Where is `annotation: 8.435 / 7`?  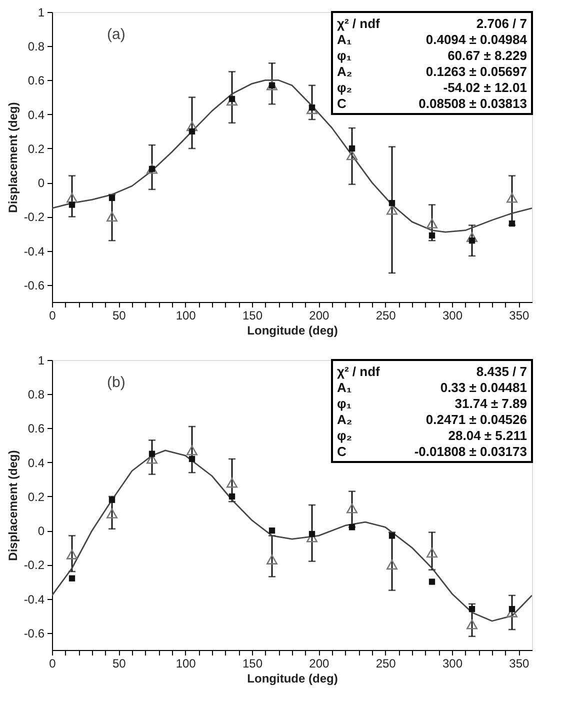
annotation: 8.435 / 7 is located at coordinates (501, 371).